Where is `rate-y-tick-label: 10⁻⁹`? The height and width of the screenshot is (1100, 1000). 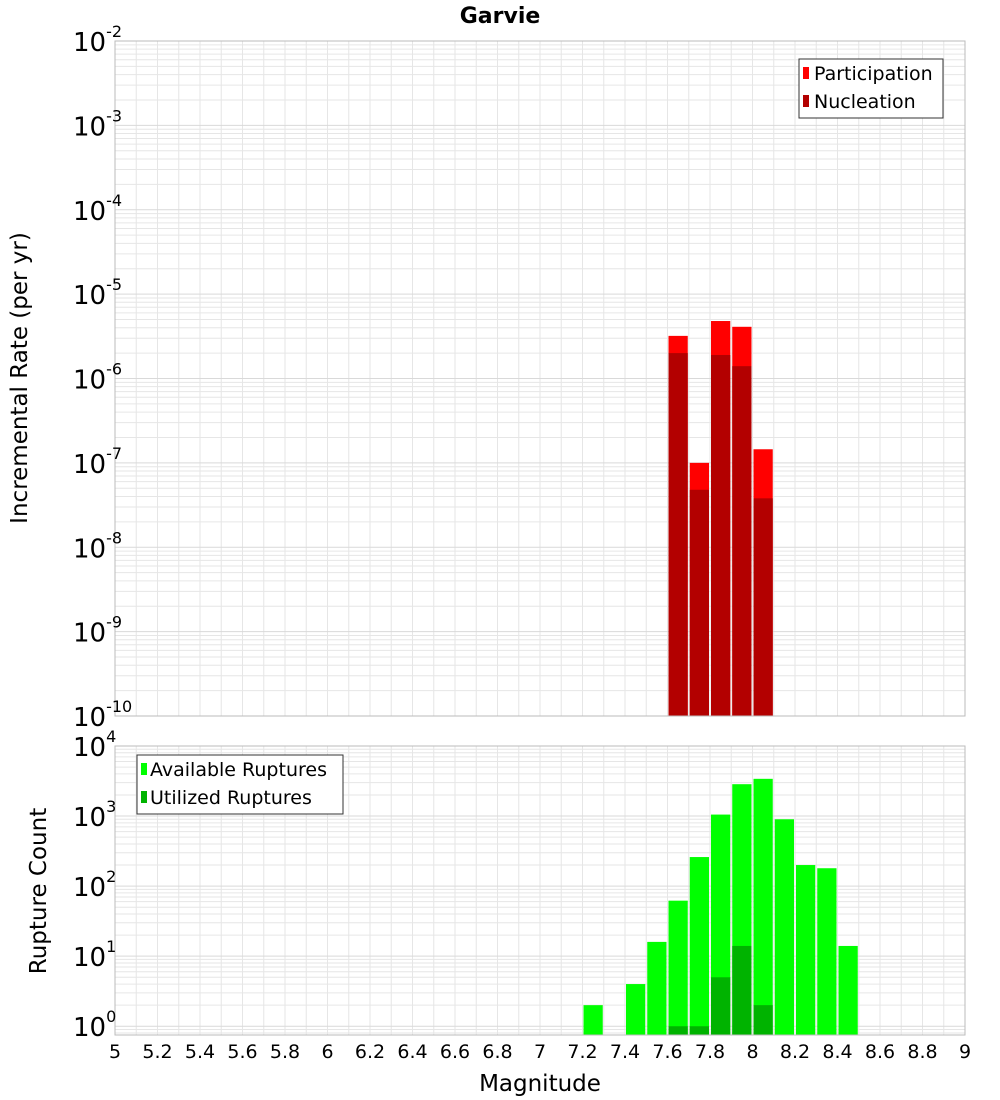 rate-y-tick-label: 10⁻⁹ is located at coordinates (97, 631).